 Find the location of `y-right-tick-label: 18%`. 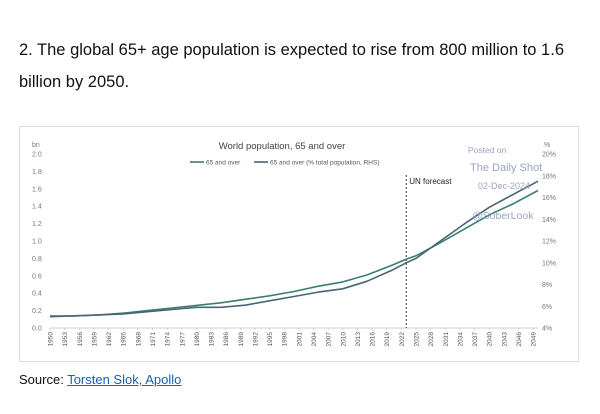

y-right-tick-label: 18% is located at coordinates (549, 176).